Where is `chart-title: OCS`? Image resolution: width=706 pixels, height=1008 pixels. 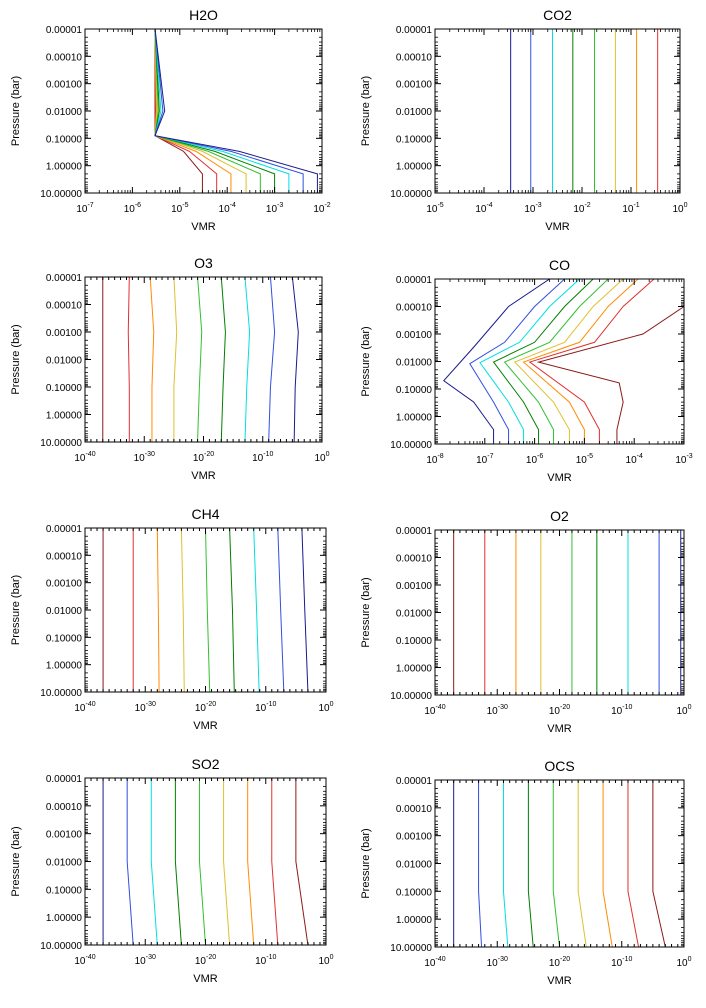 chart-title: OCS is located at coordinates (559, 766).